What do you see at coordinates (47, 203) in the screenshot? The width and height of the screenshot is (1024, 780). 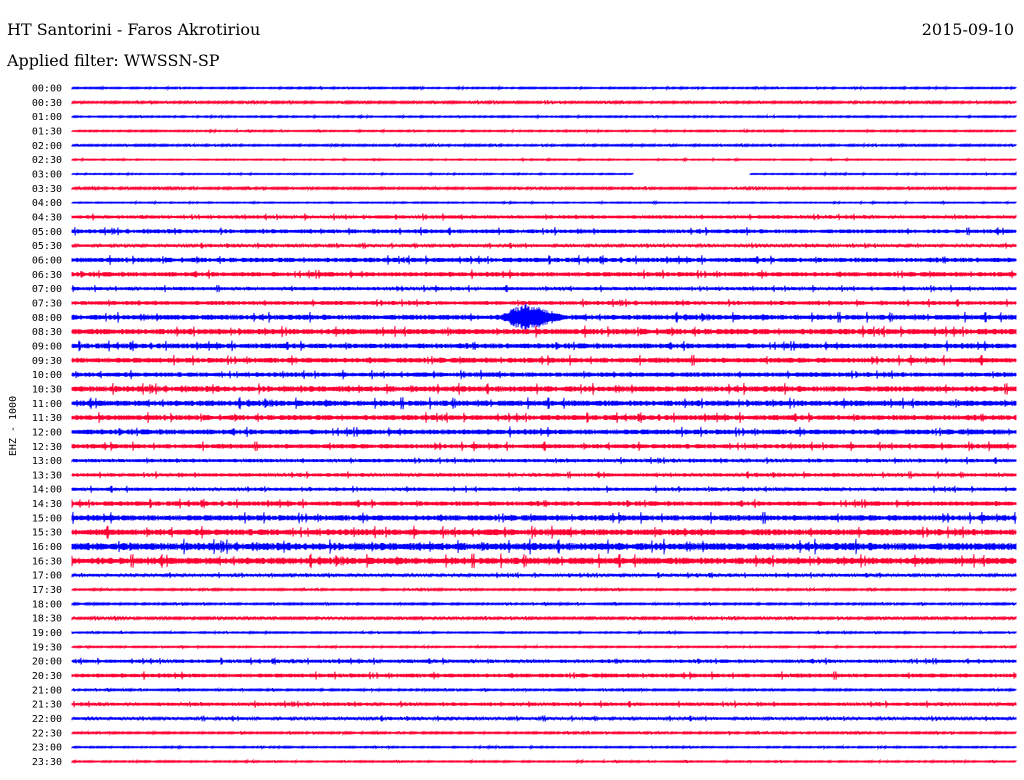 I see `time-label: 04:00` at bounding box center [47, 203].